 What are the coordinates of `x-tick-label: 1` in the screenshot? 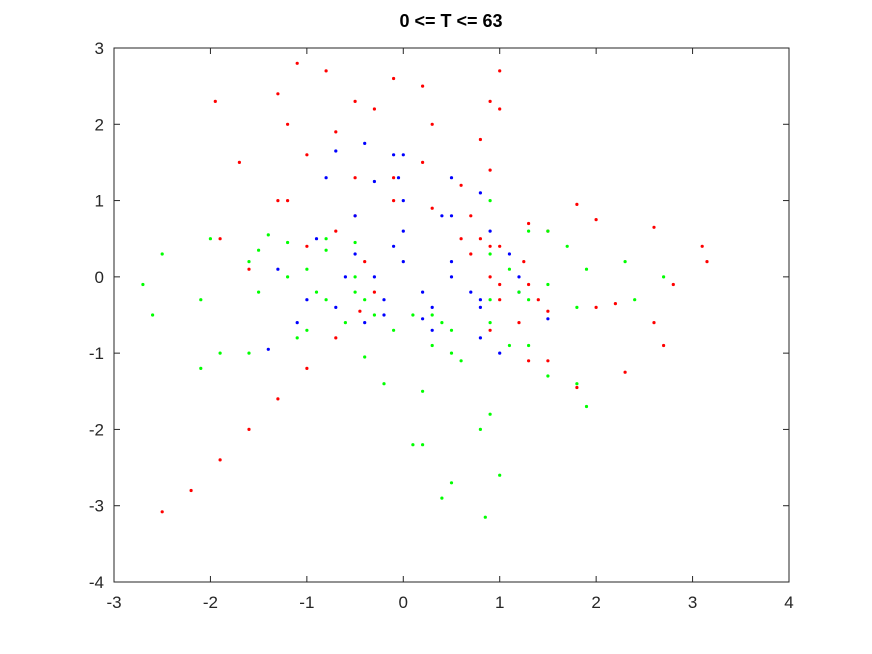 It's located at (499, 602).